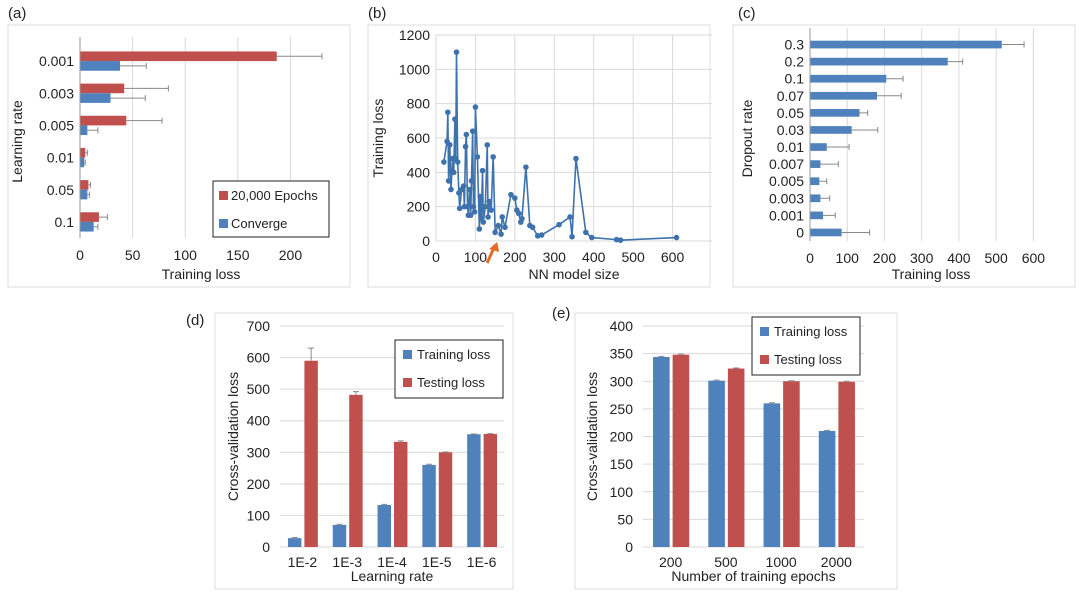 The height and width of the screenshot is (594, 1080). Describe the element at coordinates (437, 562) in the screenshot. I see `x-tick-label: 1E-5` at that location.